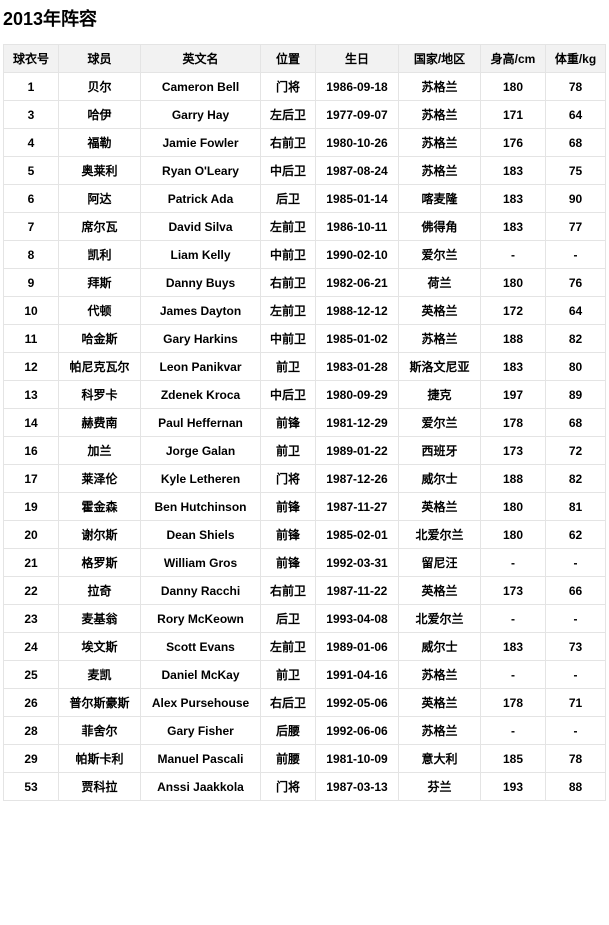  I want to click on cell-weight: 71, so click(575, 702).